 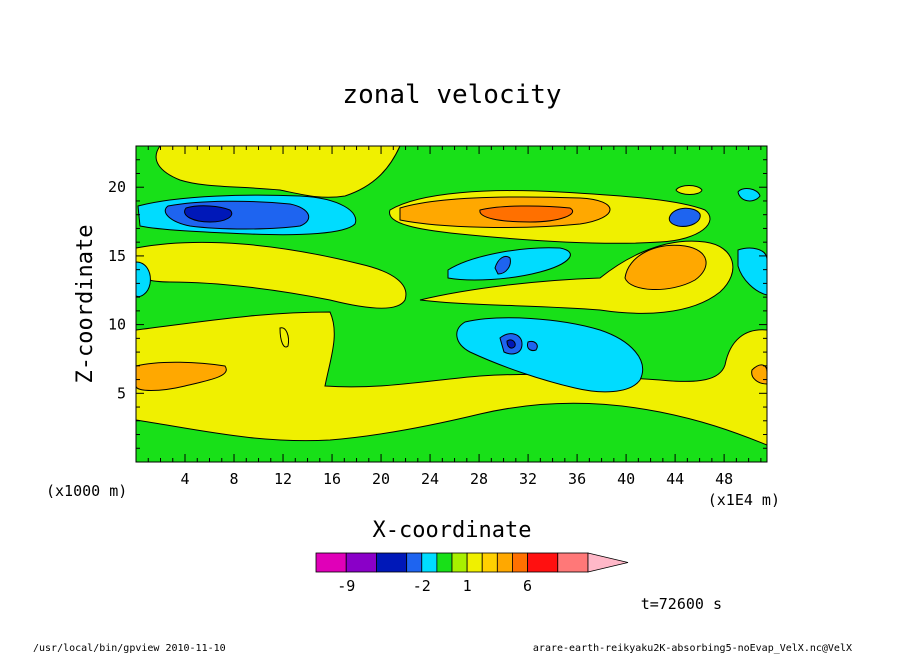 I want to click on x-tick-label: 36, so click(x=577, y=479).